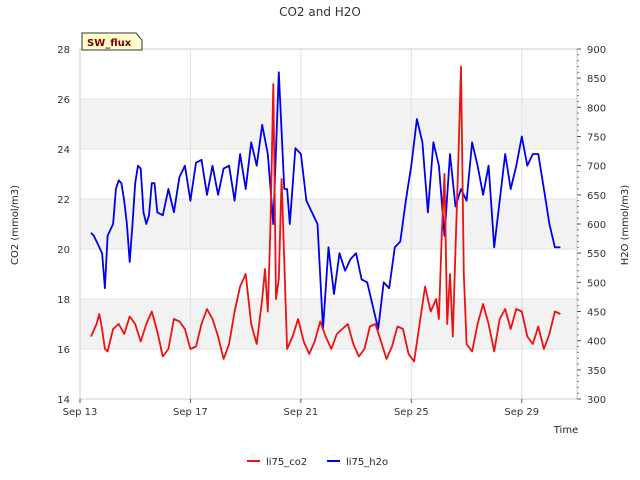  What do you see at coordinates (596, 138) in the screenshot?
I see `y-right-tick-label: 750` at bounding box center [596, 138].